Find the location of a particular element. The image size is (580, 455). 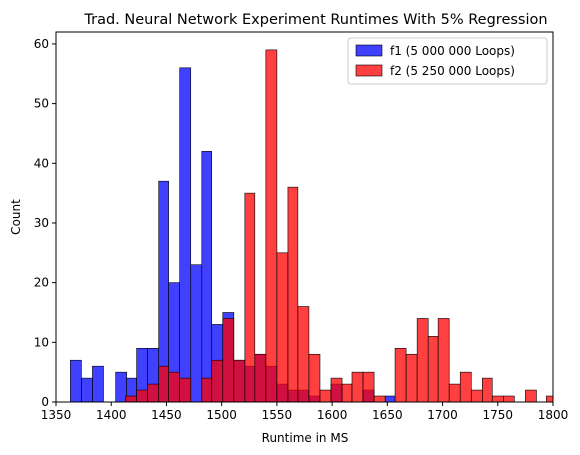

x-tick-label: 1650 is located at coordinates (387, 415).